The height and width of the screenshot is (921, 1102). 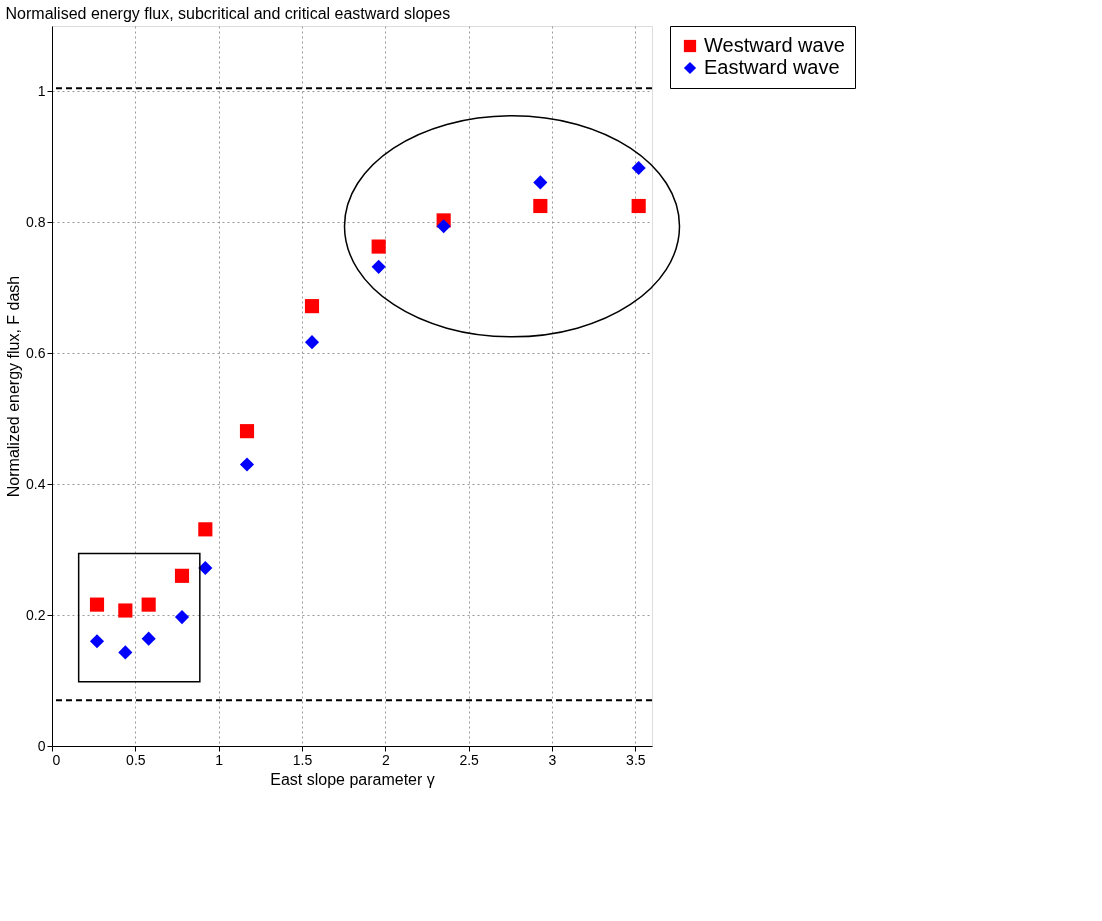 I want to click on y-tick-label: 0.4, so click(x=36, y=483).